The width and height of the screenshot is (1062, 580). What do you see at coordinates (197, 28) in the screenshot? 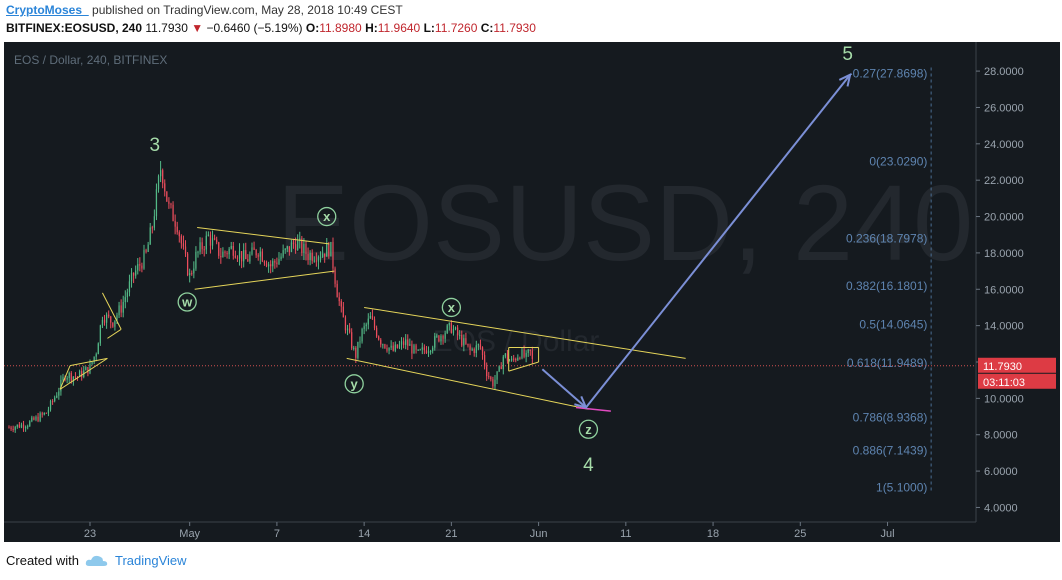
I see `down-triangle-icon: ▼` at bounding box center [197, 28].